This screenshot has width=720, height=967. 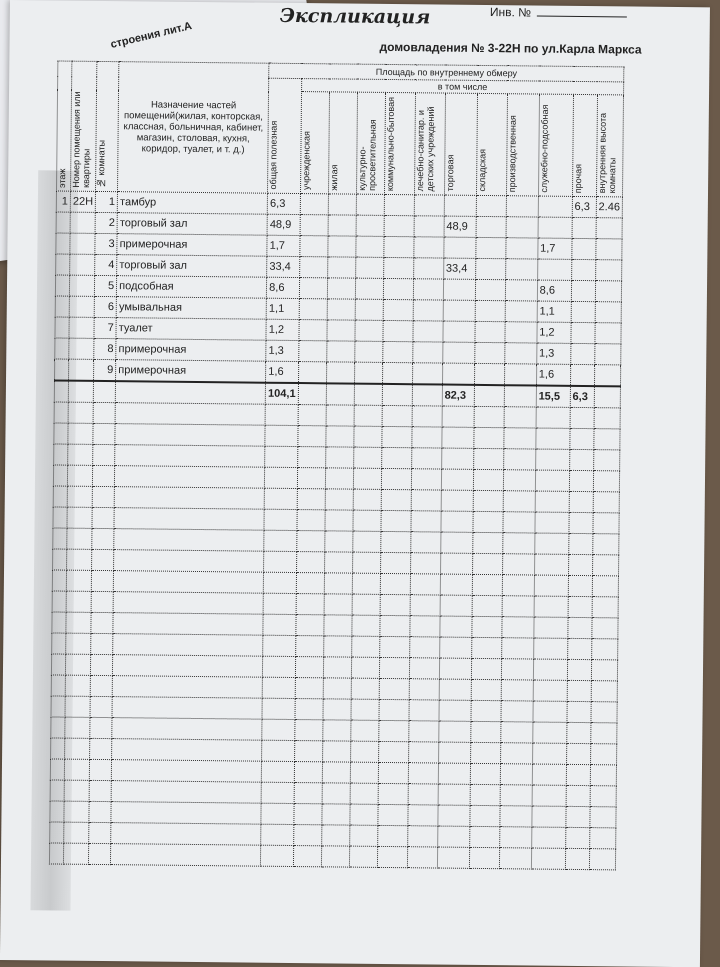 I want to click on cell-col-8: 1,3, so click(x=553, y=354).